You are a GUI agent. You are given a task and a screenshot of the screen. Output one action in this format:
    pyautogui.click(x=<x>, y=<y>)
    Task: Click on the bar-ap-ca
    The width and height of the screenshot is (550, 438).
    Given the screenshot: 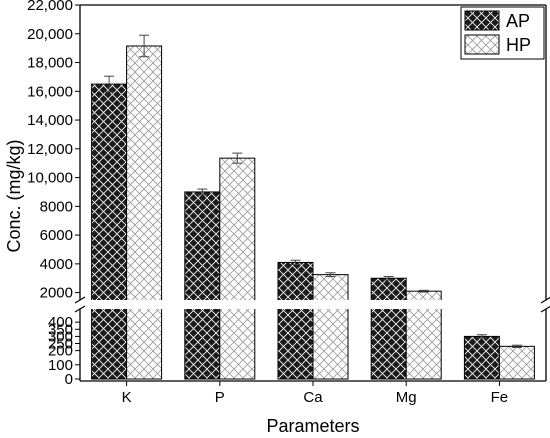 What is the action you would take?
    pyautogui.click(x=295, y=320)
    